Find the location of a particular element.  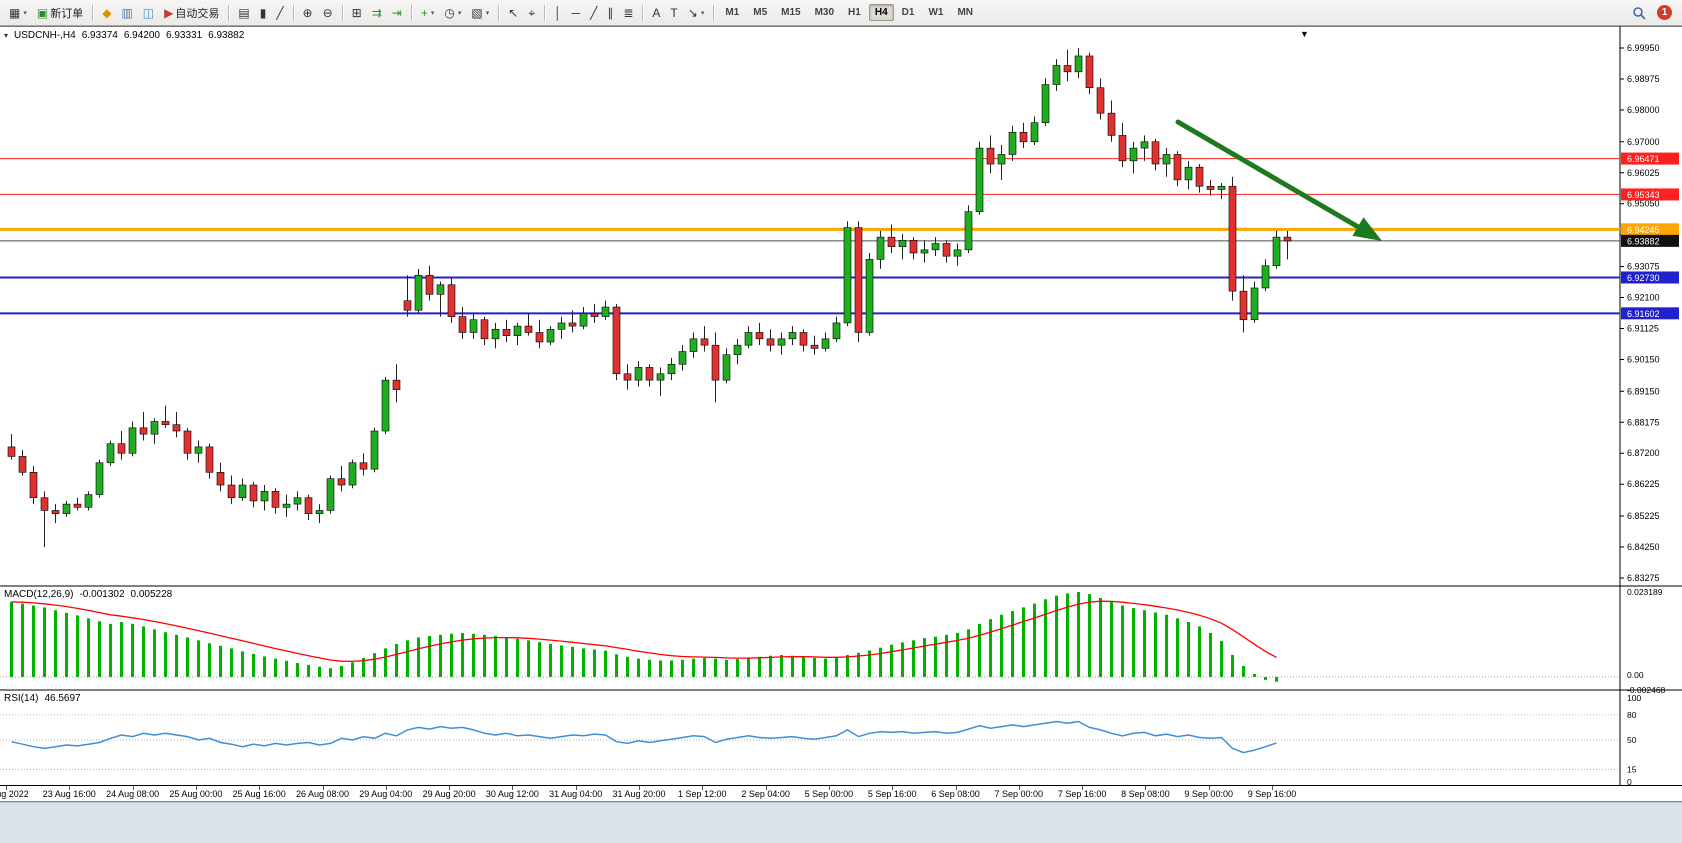

timeframe-w1-button: W1 is located at coordinates (936, 12).